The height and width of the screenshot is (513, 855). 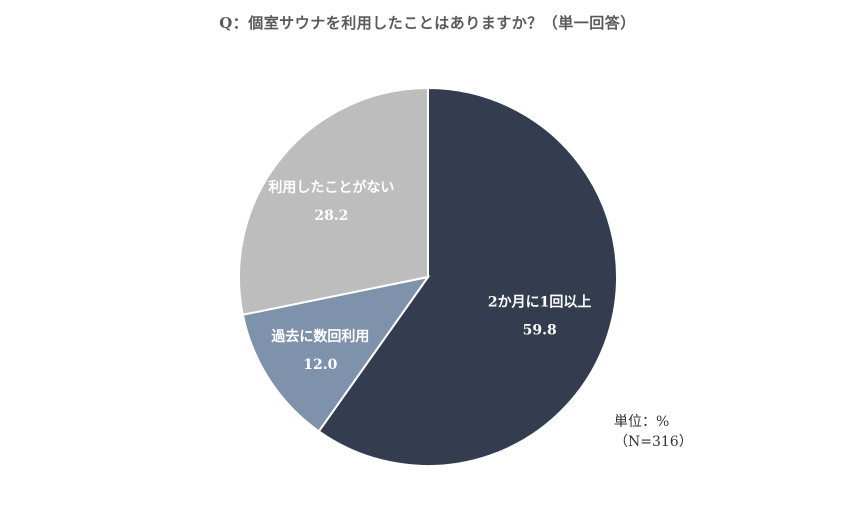 I want to click on pie-labels: 2か月に1回以上 59.8 過去に数回利用 12.0 利用したことがない 28.2, so click(x=429, y=276).